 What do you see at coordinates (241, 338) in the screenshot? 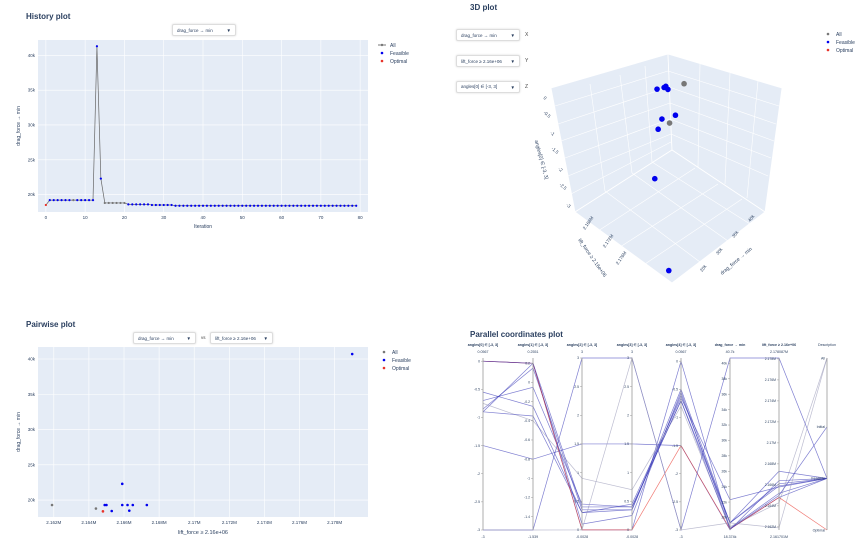
I see `pairwise-x-dropdown: lift_force ≥ 2.16e+06 ▼` at bounding box center [241, 338].